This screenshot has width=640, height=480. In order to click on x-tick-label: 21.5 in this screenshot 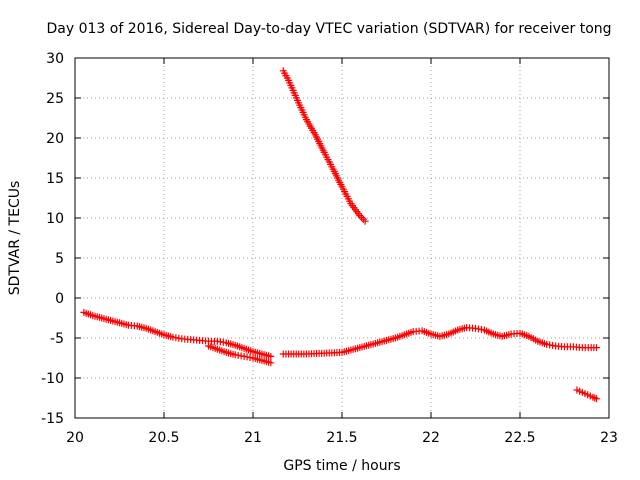, I will do `click(341, 438)`.